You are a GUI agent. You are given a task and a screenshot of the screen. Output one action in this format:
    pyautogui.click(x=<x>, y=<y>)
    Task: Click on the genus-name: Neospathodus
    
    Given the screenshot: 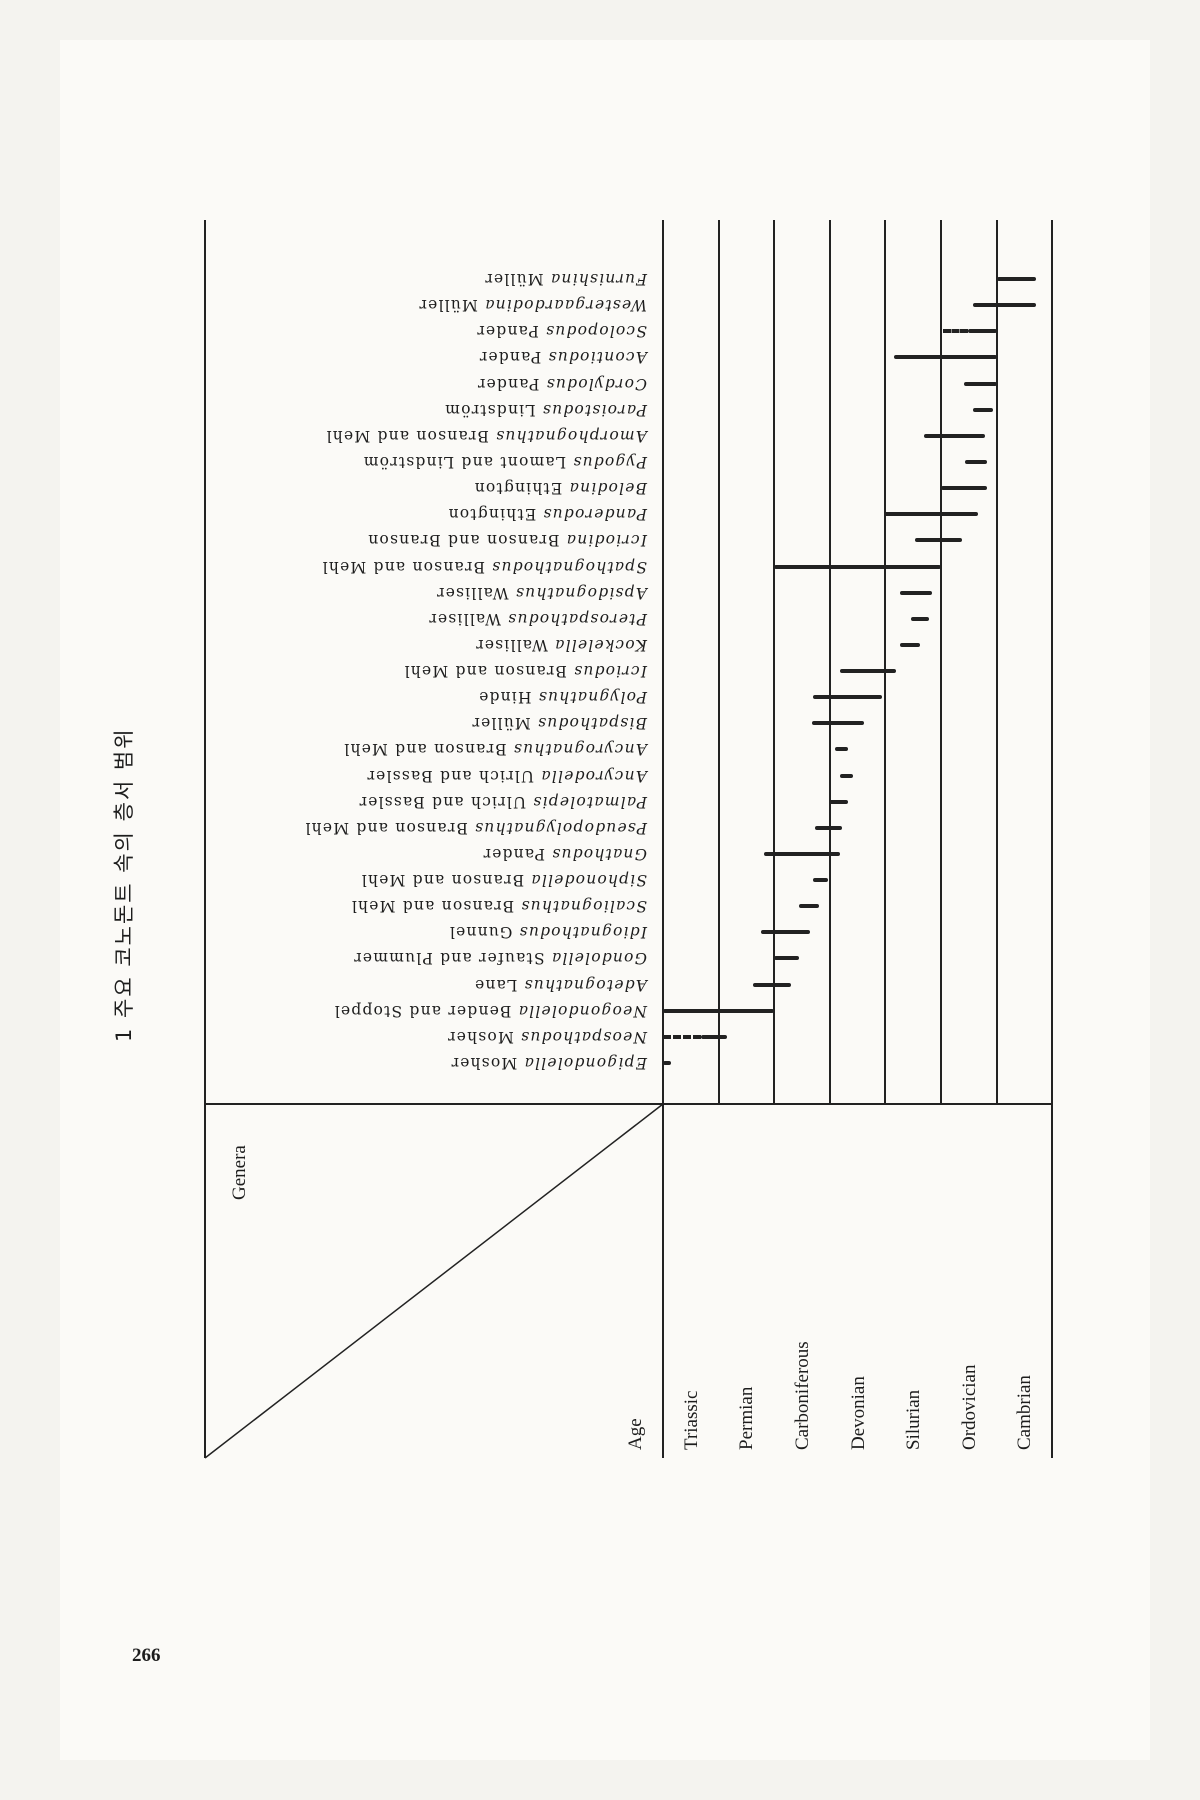 What is the action you would take?
    pyautogui.click(x=583, y=1036)
    